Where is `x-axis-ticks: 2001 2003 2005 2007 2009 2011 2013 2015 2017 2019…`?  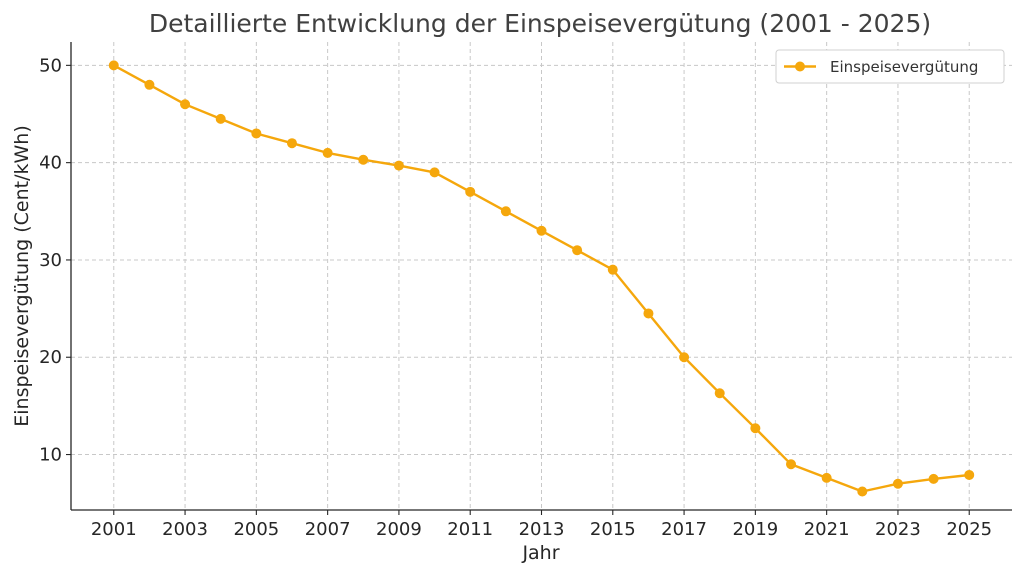 x-axis-ticks: 2001 2003 2005 2007 2009 2011 2013 2015 2017 2019… is located at coordinates (541, 525).